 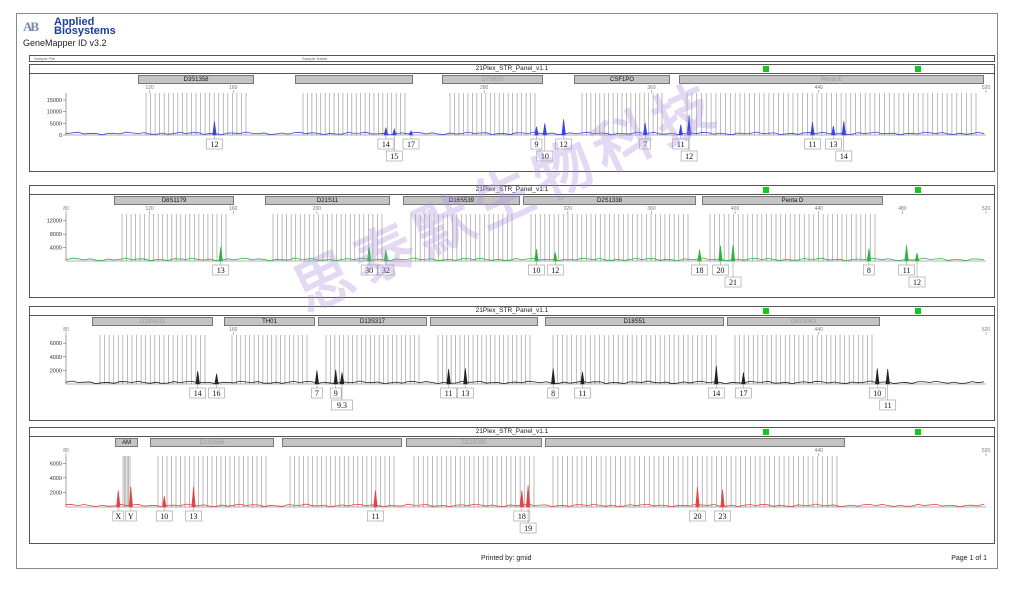 What do you see at coordinates (506, 558) in the screenshot?
I see `printed-by: Printed by: gmid` at bounding box center [506, 558].